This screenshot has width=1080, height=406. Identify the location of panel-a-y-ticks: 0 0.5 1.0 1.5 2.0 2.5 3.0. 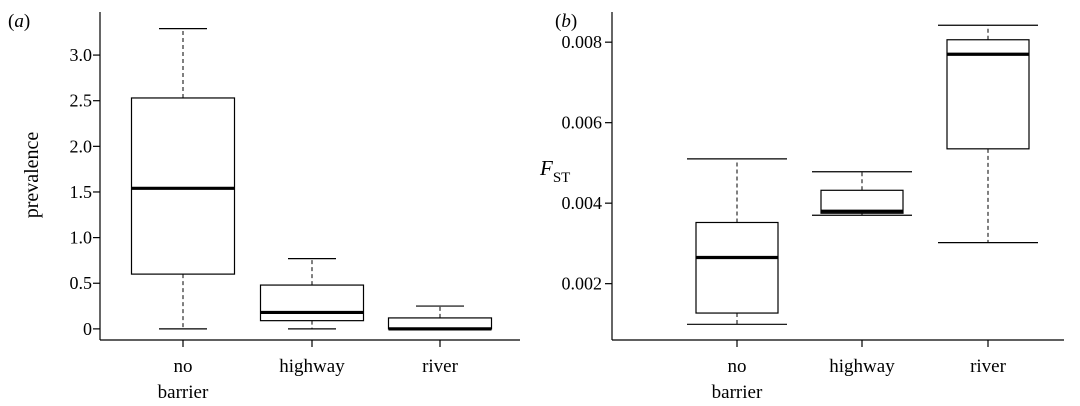
(85, 192).